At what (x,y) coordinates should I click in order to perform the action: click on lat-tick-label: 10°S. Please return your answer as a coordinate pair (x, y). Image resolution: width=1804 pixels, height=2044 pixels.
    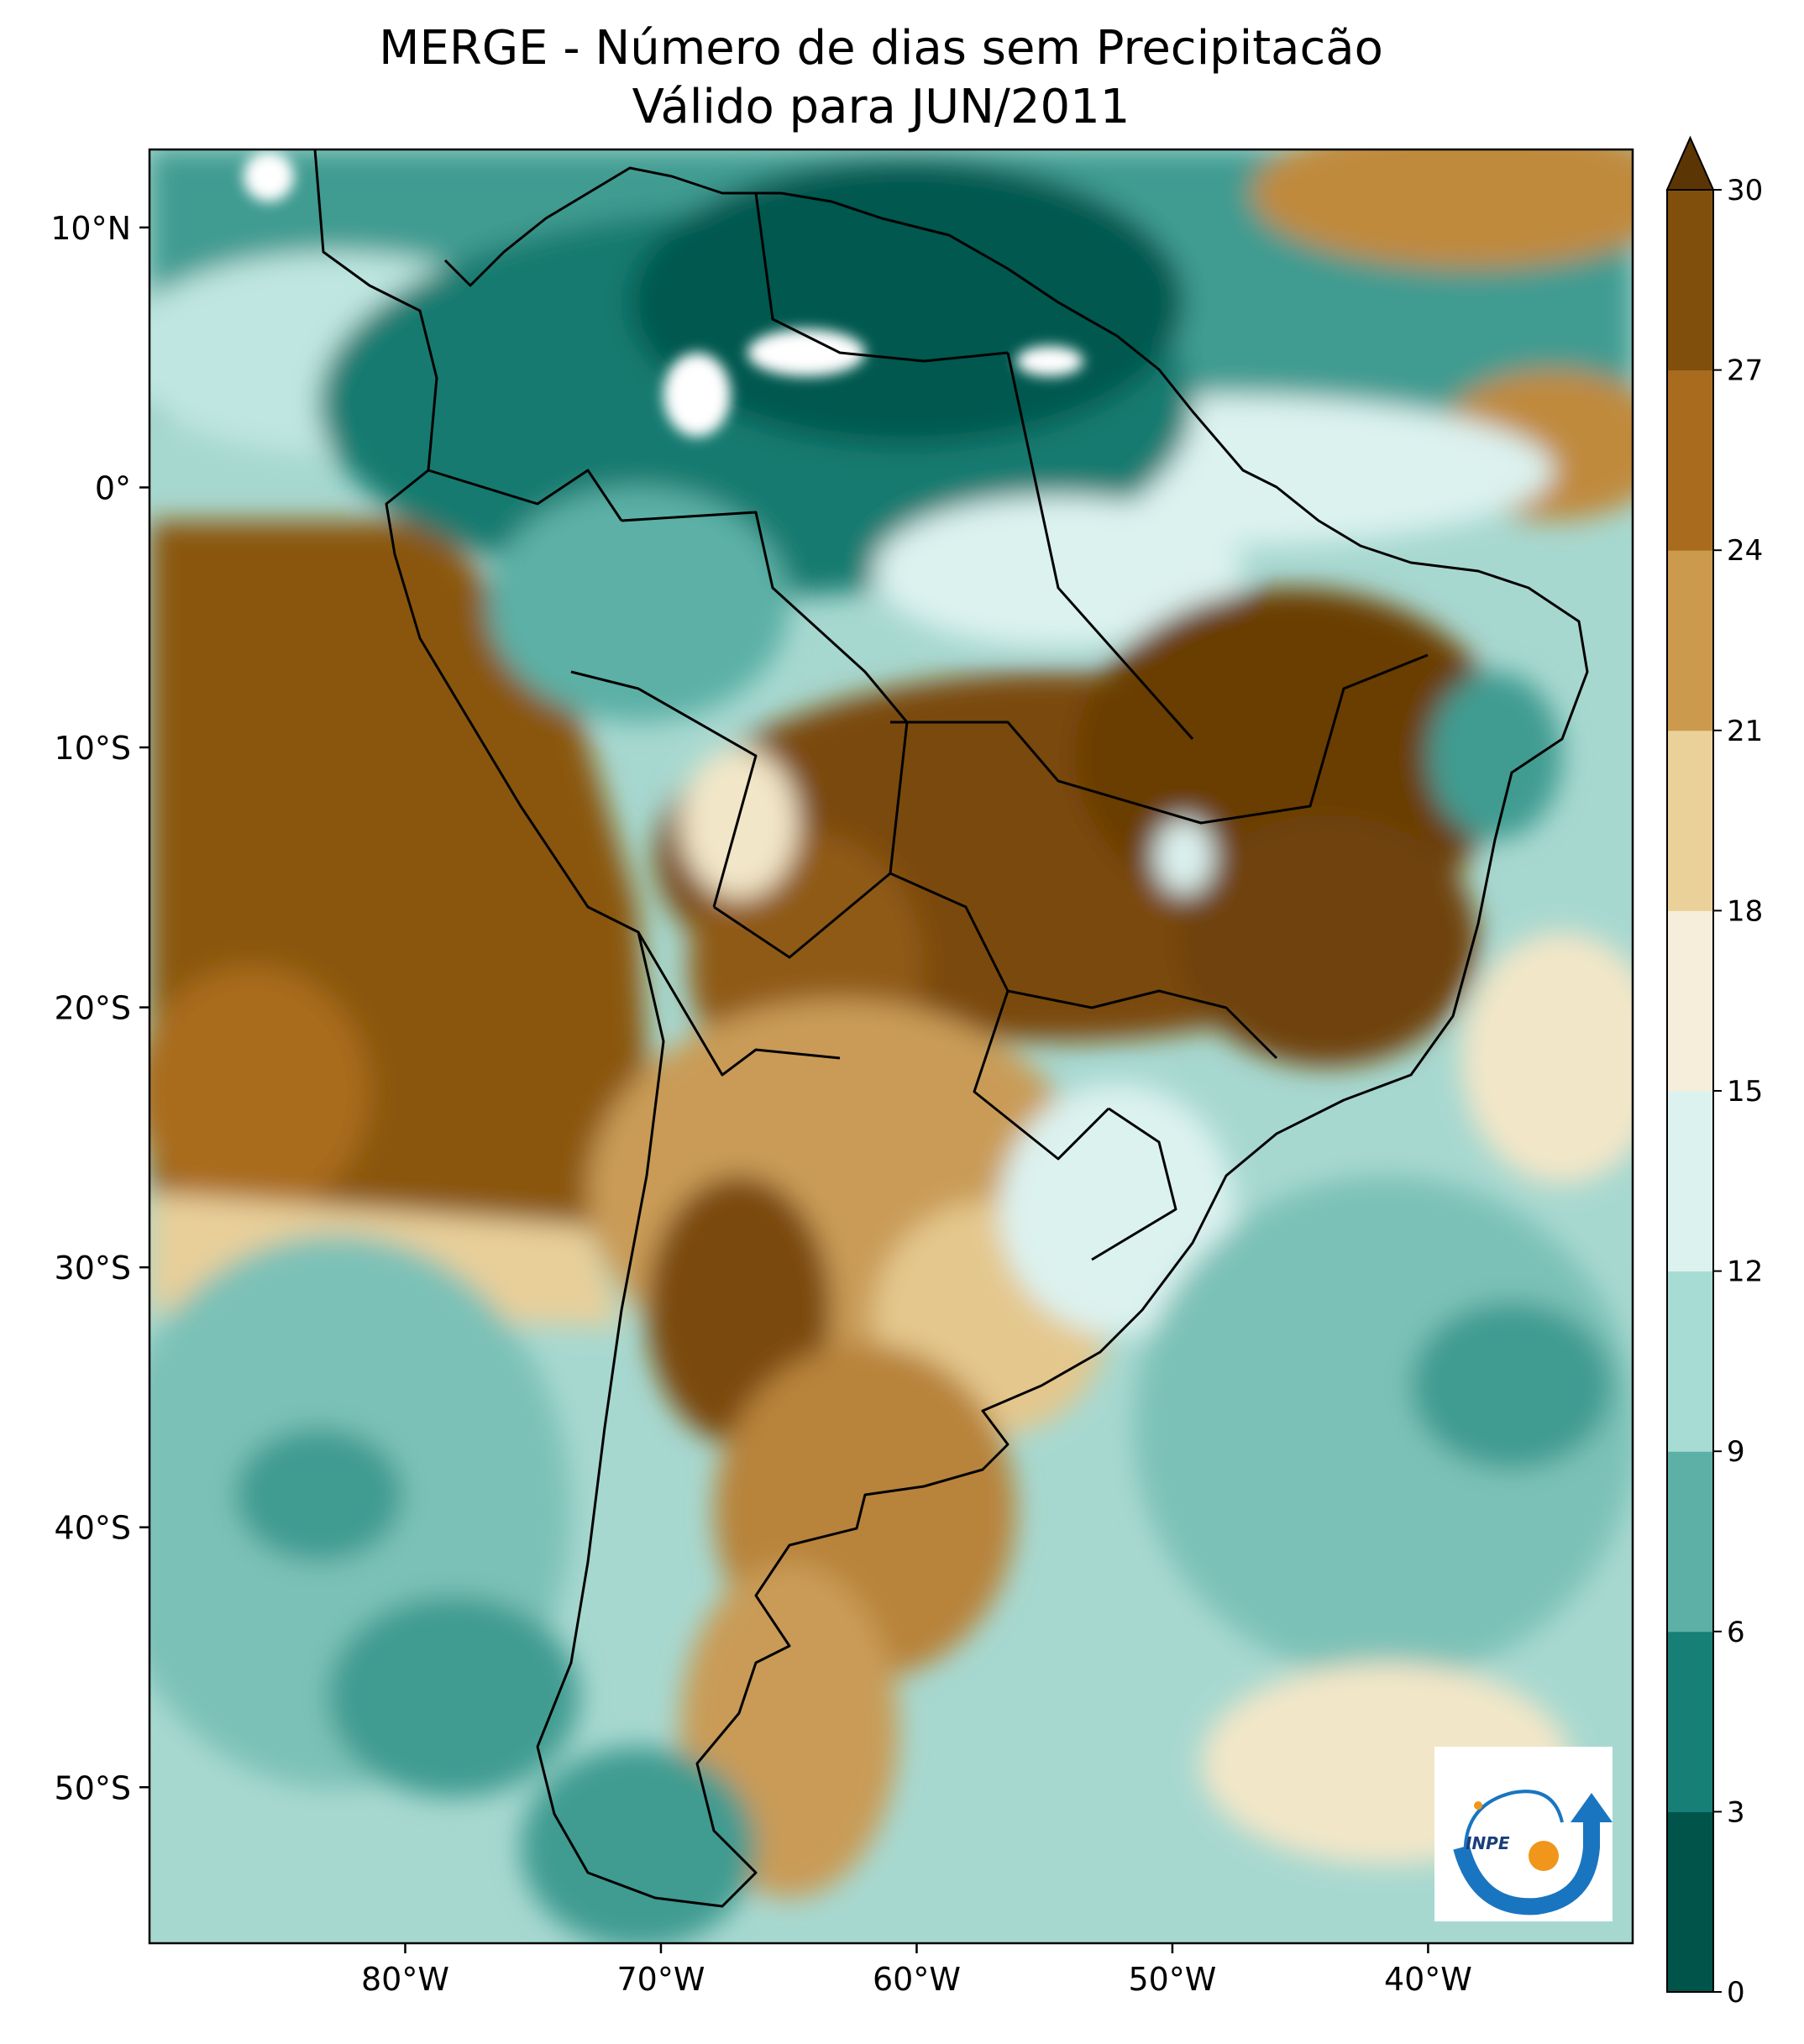
    Looking at the image, I should click on (93, 748).